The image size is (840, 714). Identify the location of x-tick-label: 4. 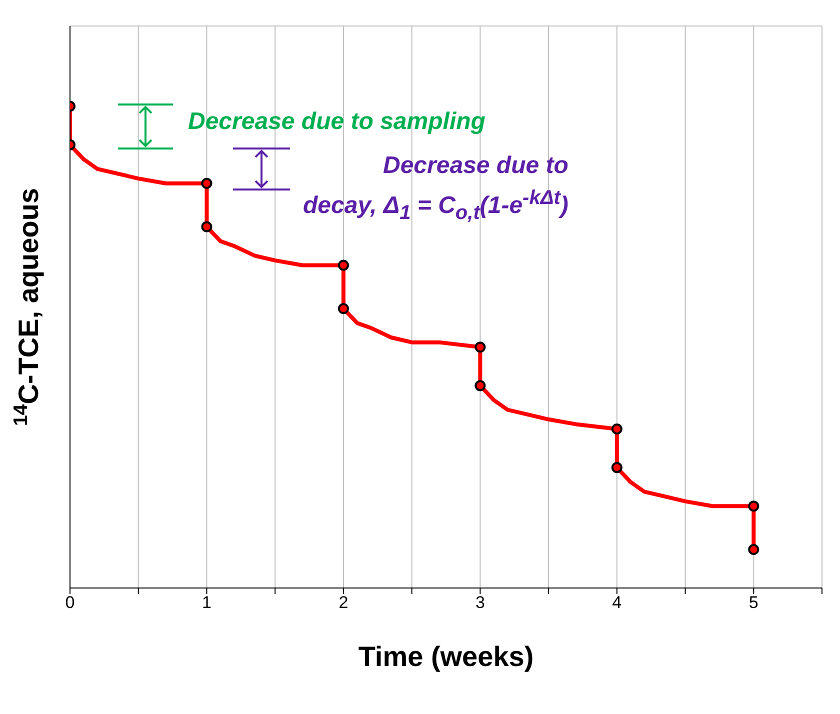
(617, 602).